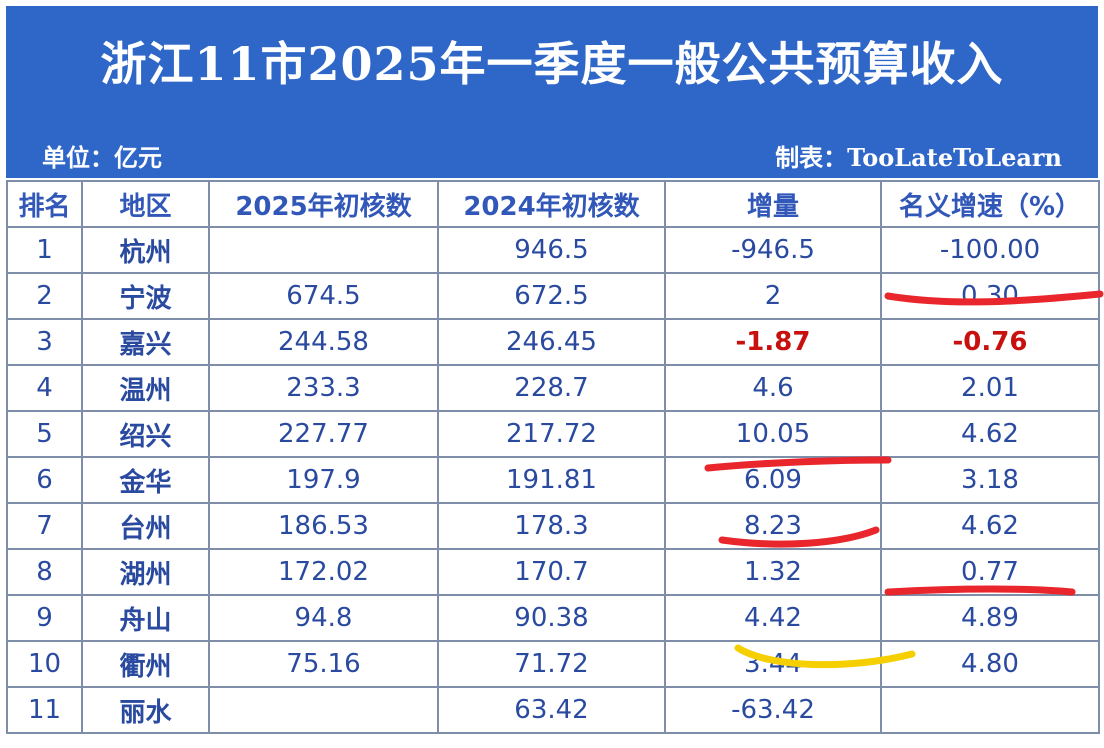  Describe the element at coordinates (145, 710) in the screenshot. I see `region-cell: 丽水` at that location.